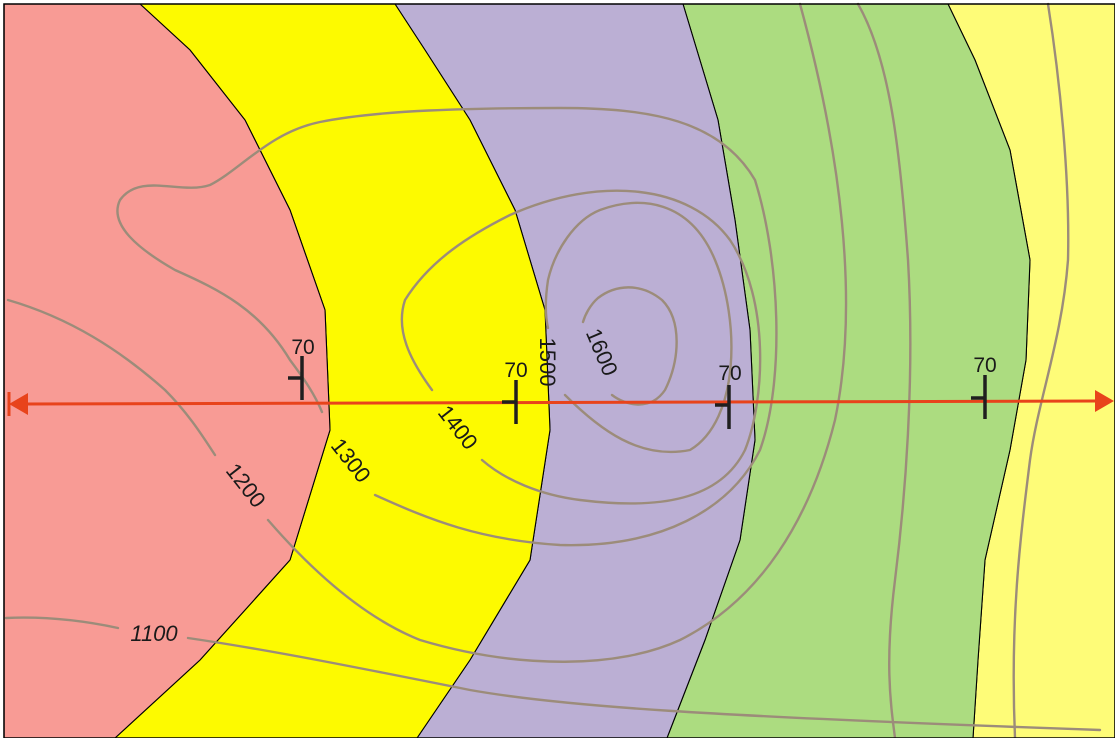  What do you see at coordinates (729, 373) in the screenshot?
I see `dip-label-3: 70` at bounding box center [729, 373].